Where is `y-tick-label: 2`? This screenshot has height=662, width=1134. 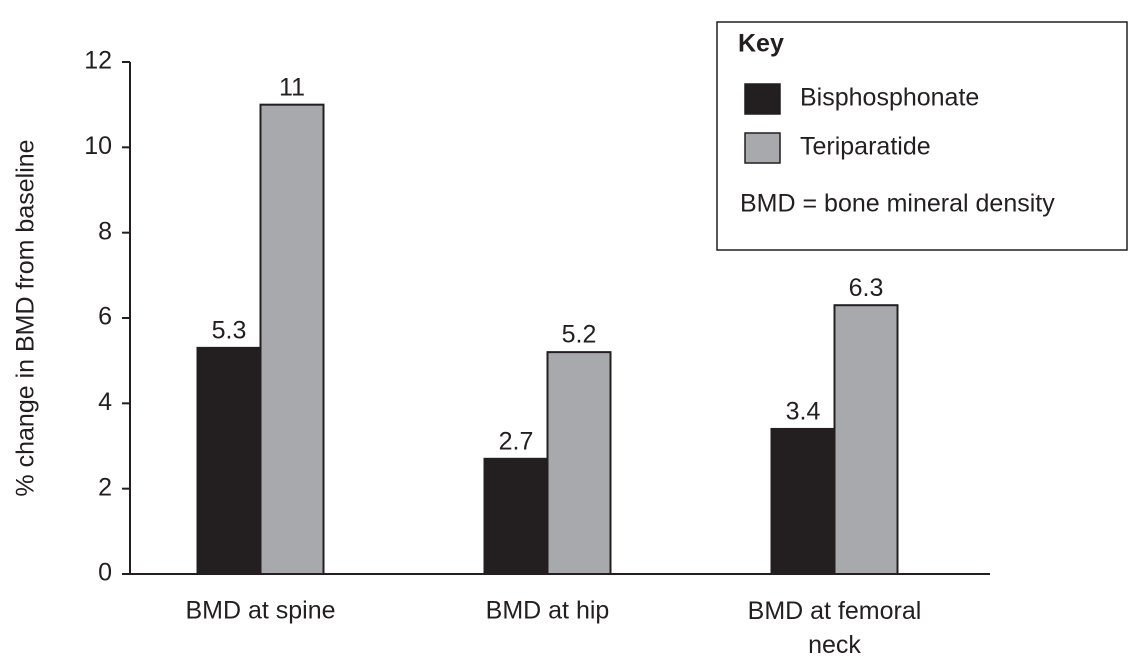 y-tick-label: 2 is located at coordinates (105, 487).